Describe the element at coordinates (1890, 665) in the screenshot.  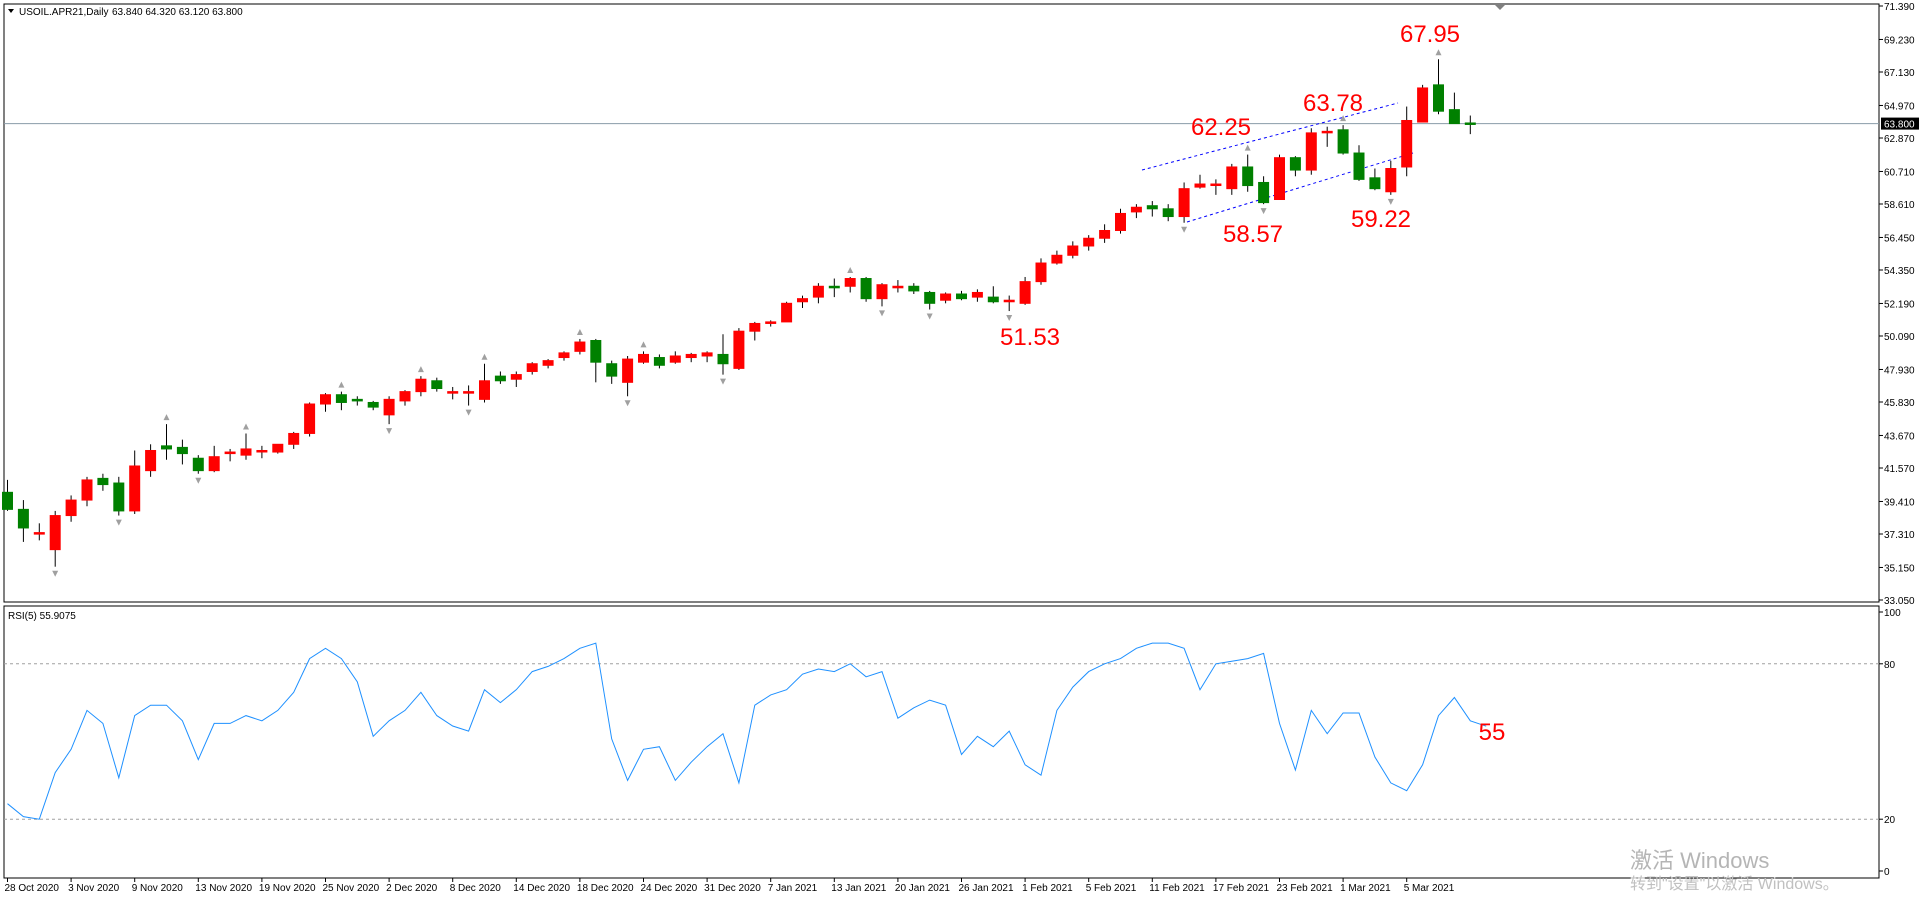
I see `rsi-tick-label: 80` at that location.